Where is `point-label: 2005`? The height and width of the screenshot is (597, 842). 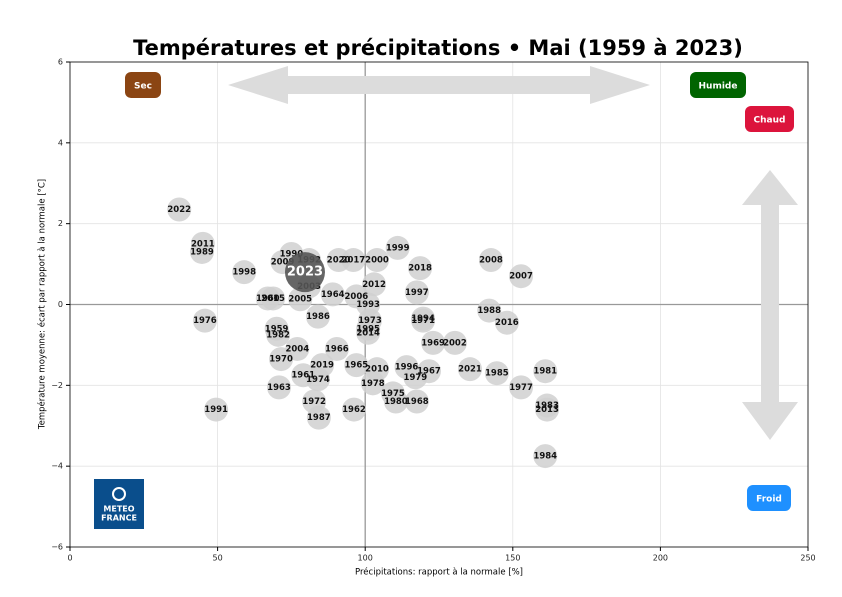
point-label: 2005 is located at coordinates (300, 300).